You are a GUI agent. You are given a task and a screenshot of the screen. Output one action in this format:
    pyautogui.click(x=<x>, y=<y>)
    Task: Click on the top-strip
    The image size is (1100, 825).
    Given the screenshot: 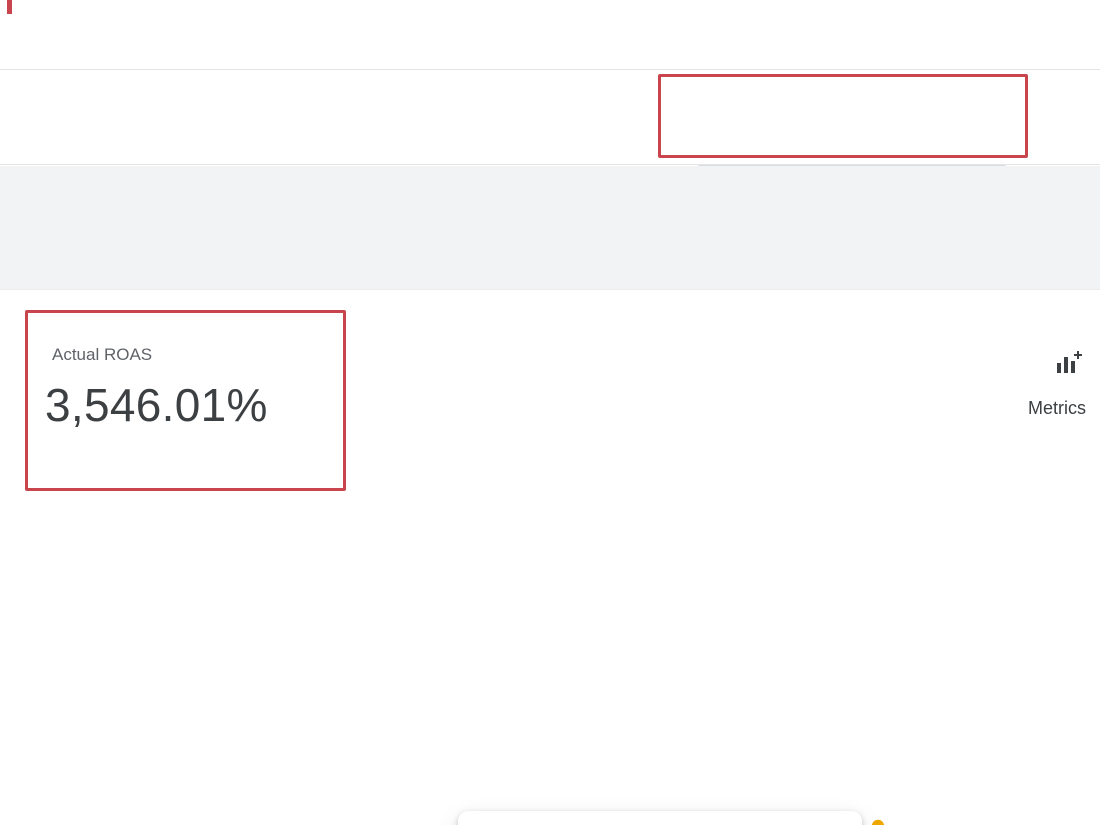 What is the action you would take?
    pyautogui.click(x=550, y=35)
    